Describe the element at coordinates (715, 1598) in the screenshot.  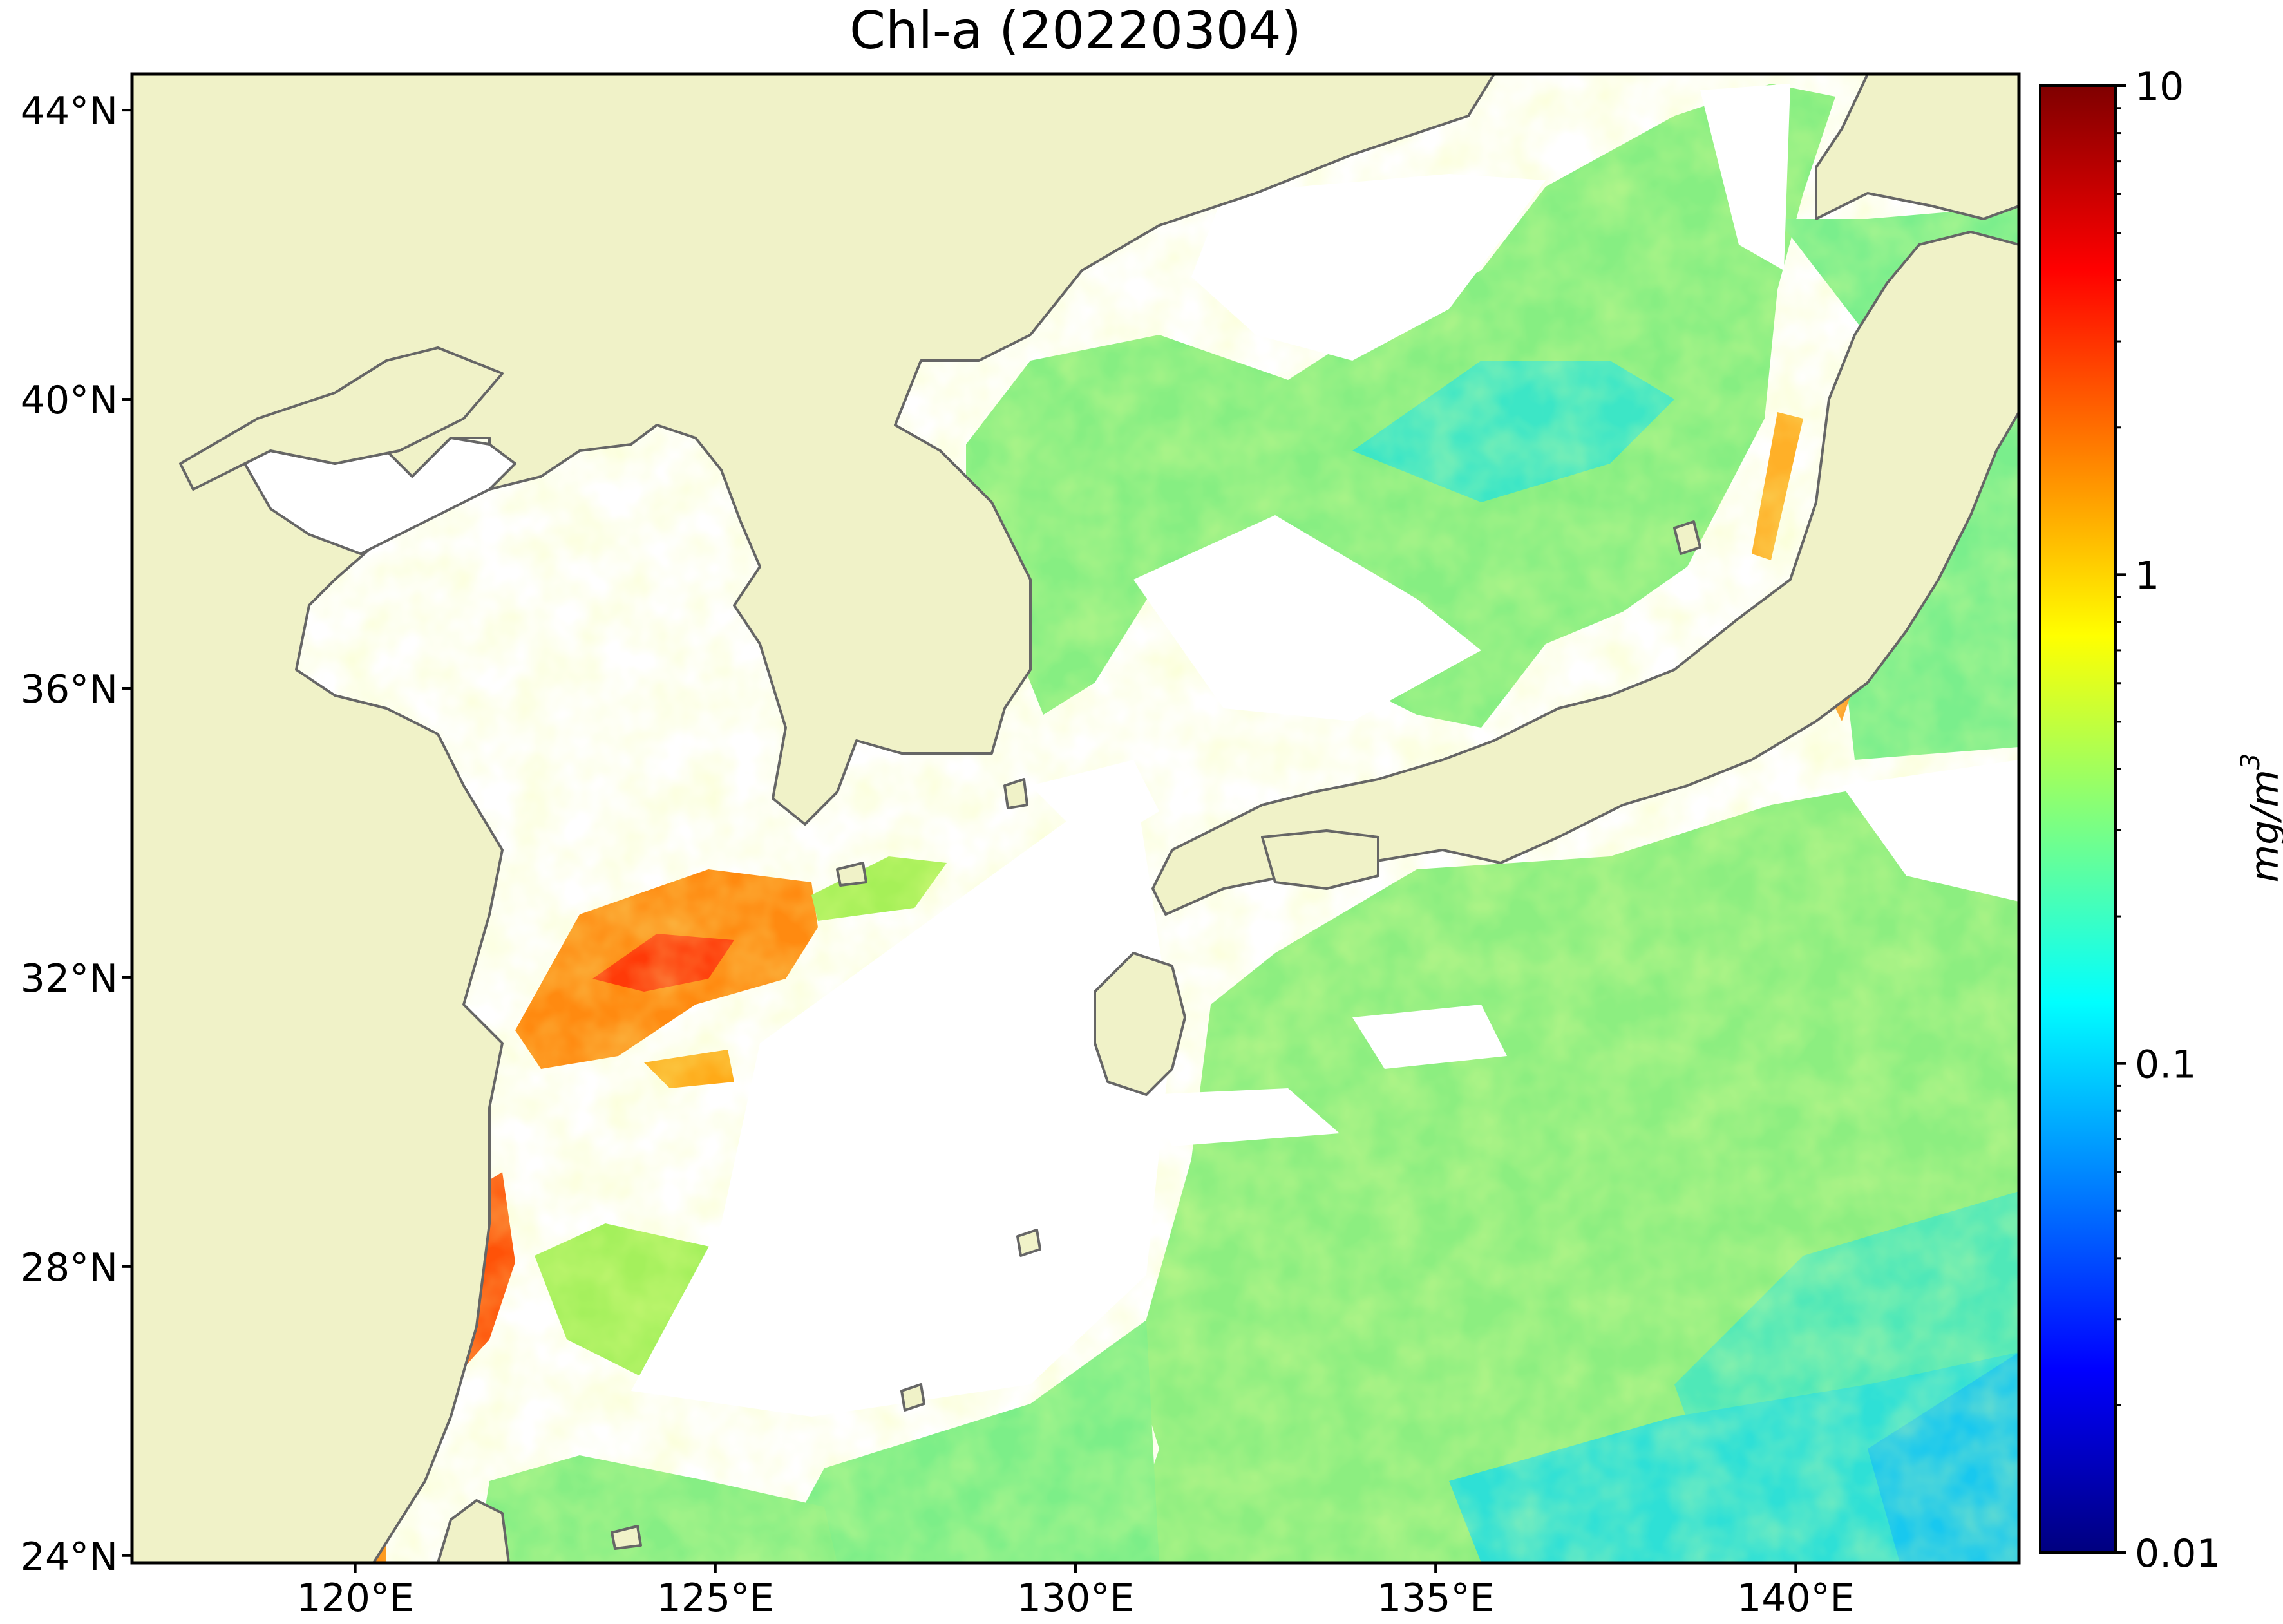
I see `lon-tick-label: 125°E` at that location.